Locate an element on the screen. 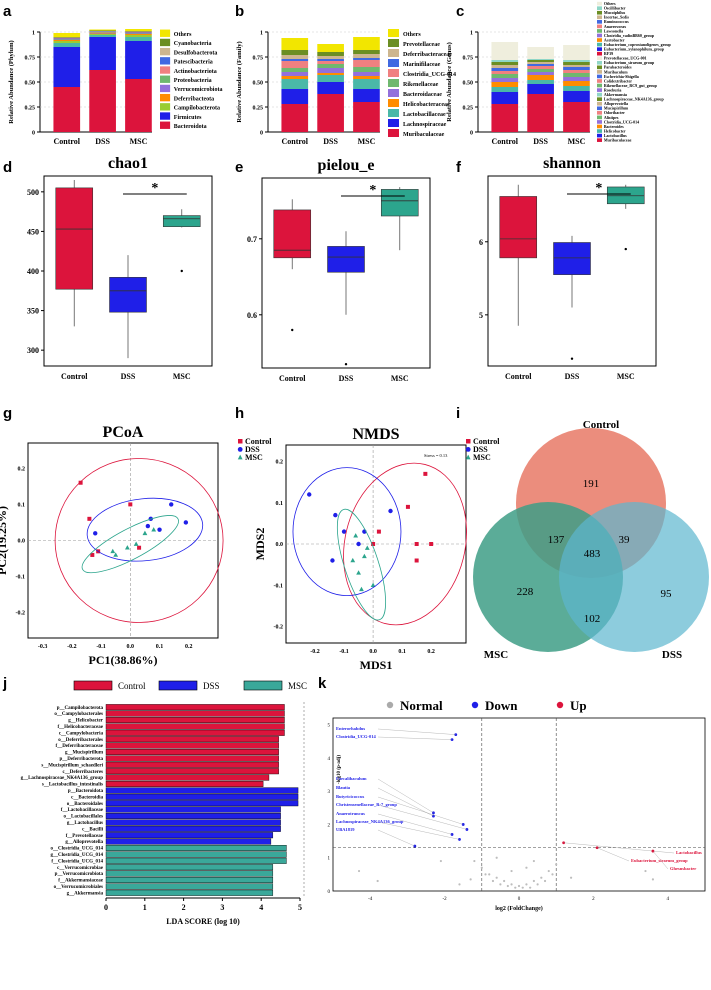  legend-label: Incertae_Sedis is located at coordinates (617, 17).